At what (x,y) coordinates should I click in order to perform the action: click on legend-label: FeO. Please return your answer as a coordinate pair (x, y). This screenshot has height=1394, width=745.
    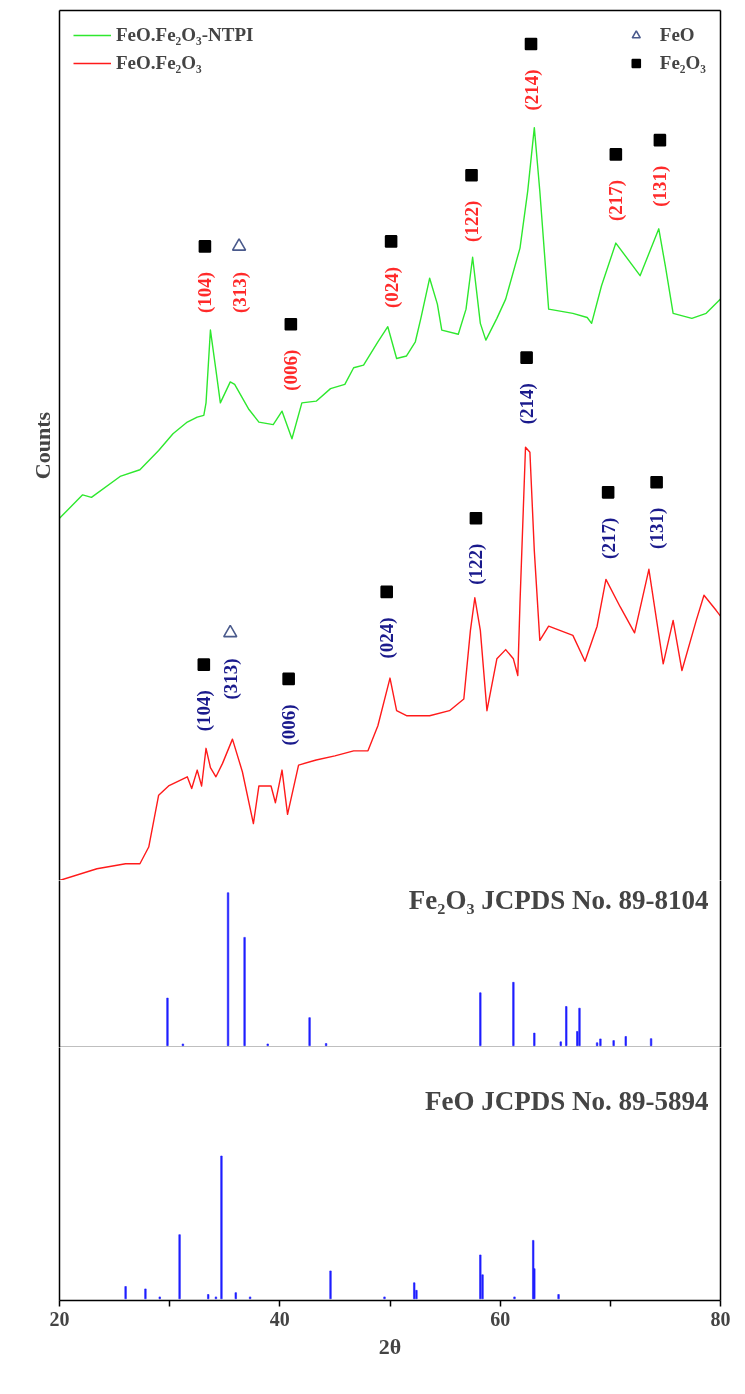
    Looking at the image, I should click on (677, 35).